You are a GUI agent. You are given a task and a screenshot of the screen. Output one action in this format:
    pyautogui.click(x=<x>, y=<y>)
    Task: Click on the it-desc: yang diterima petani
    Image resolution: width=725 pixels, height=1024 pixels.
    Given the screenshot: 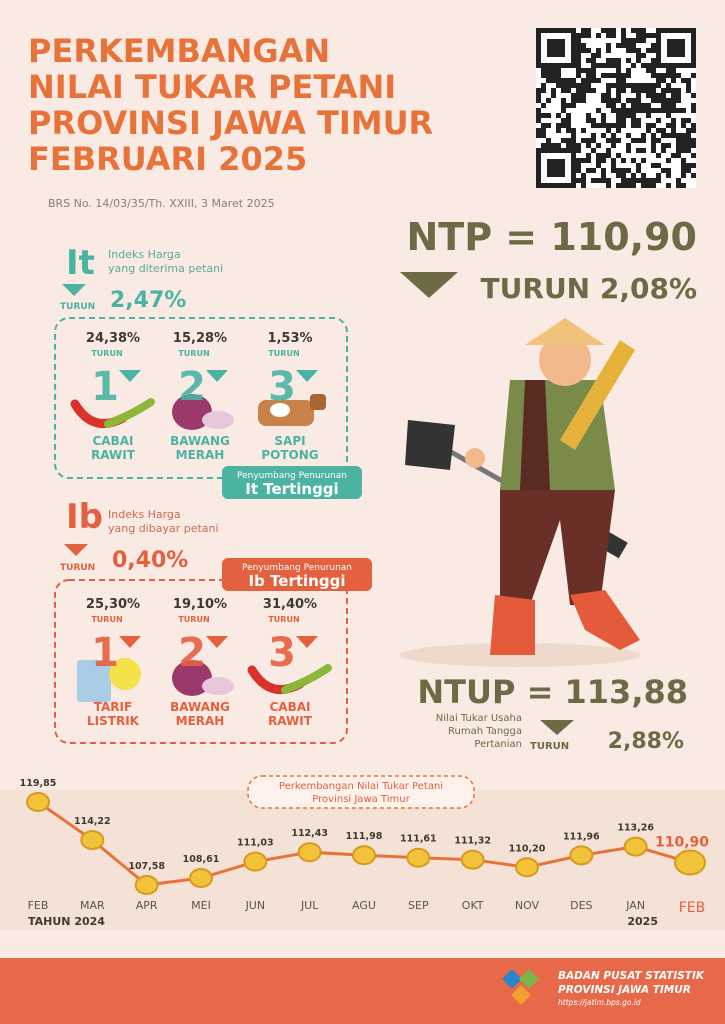 What is the action you would take?
    pyautogui.click(x=165, y=268)
    